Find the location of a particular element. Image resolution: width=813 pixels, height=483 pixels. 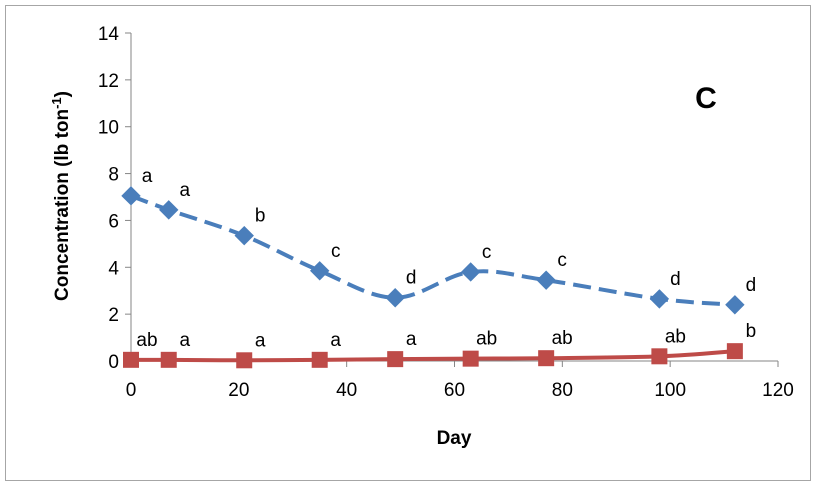

y-tick-label: 0 is located at coordinates (113, 362).